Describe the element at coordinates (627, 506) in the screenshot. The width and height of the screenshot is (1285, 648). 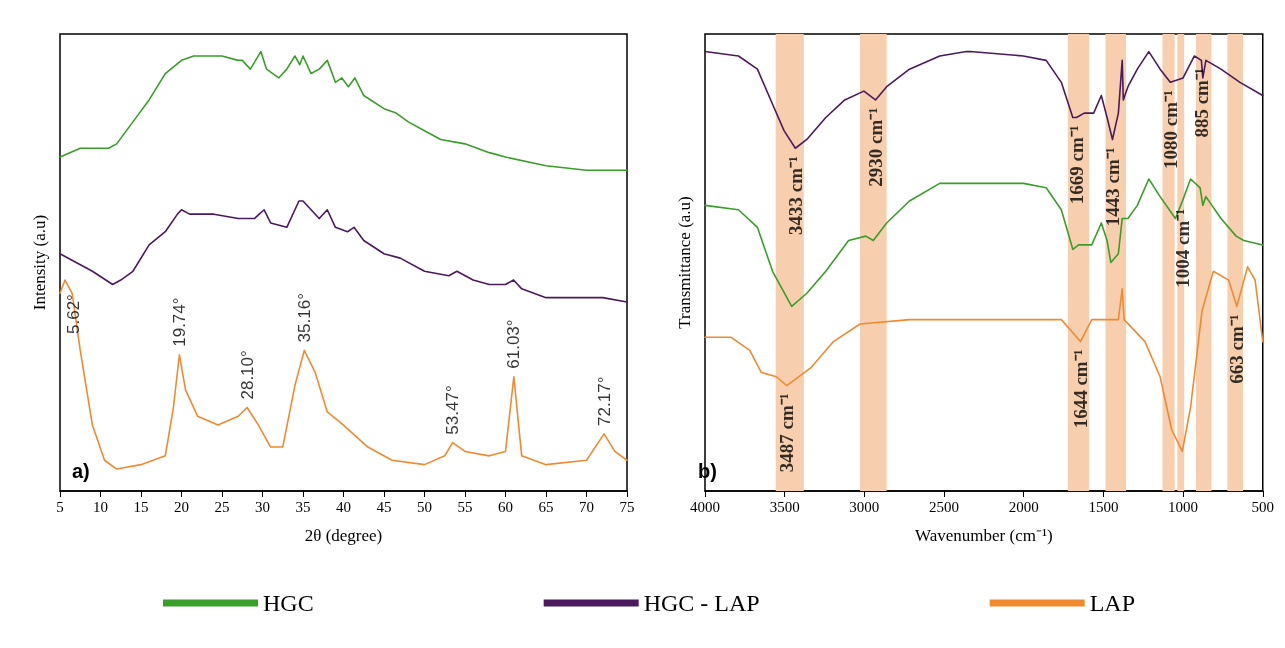
I see `x-tick-label: 75` at that location.